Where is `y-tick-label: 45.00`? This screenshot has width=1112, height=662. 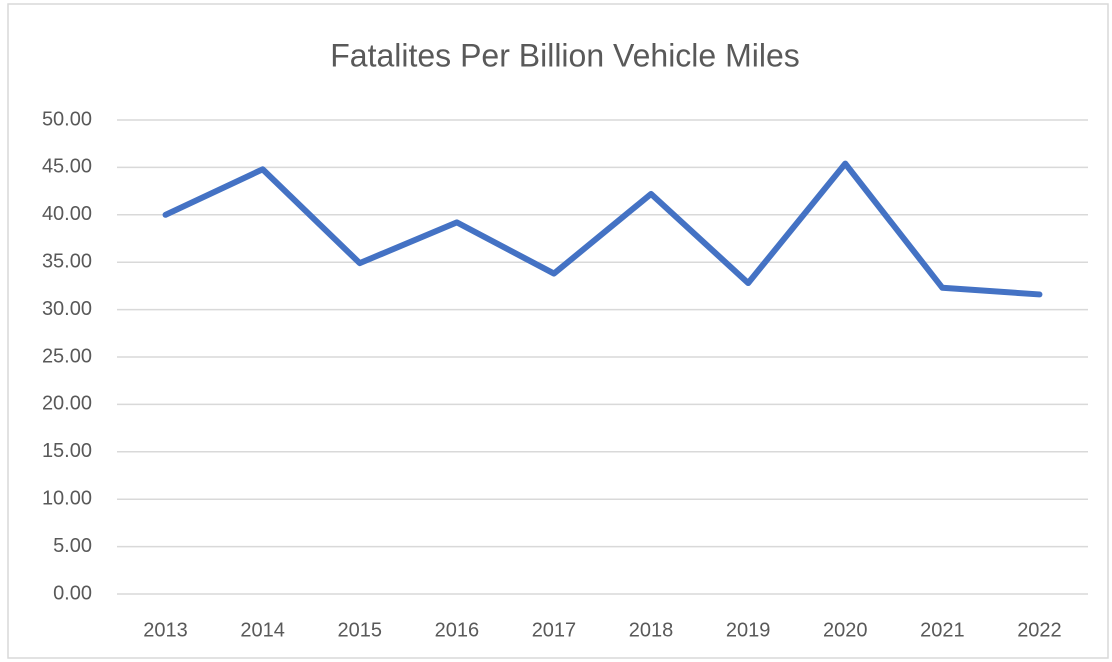 y-tick-label: 45.00 is located at coordinates (67, 167).